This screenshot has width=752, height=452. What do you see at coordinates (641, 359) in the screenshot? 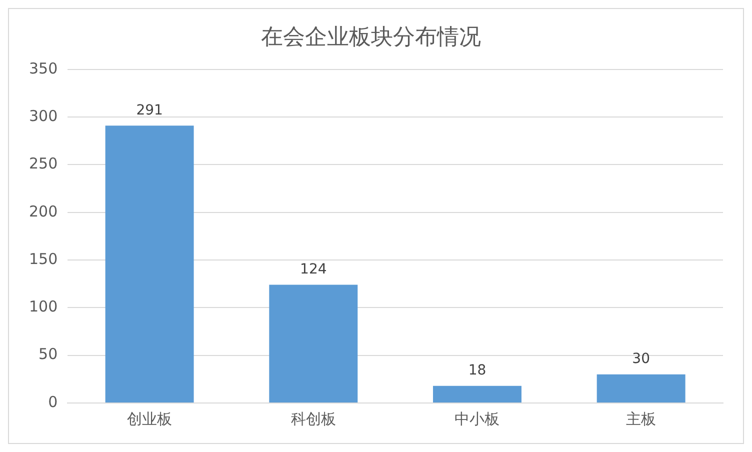
I see `data-label: 30` at bounding box center [641, 359].